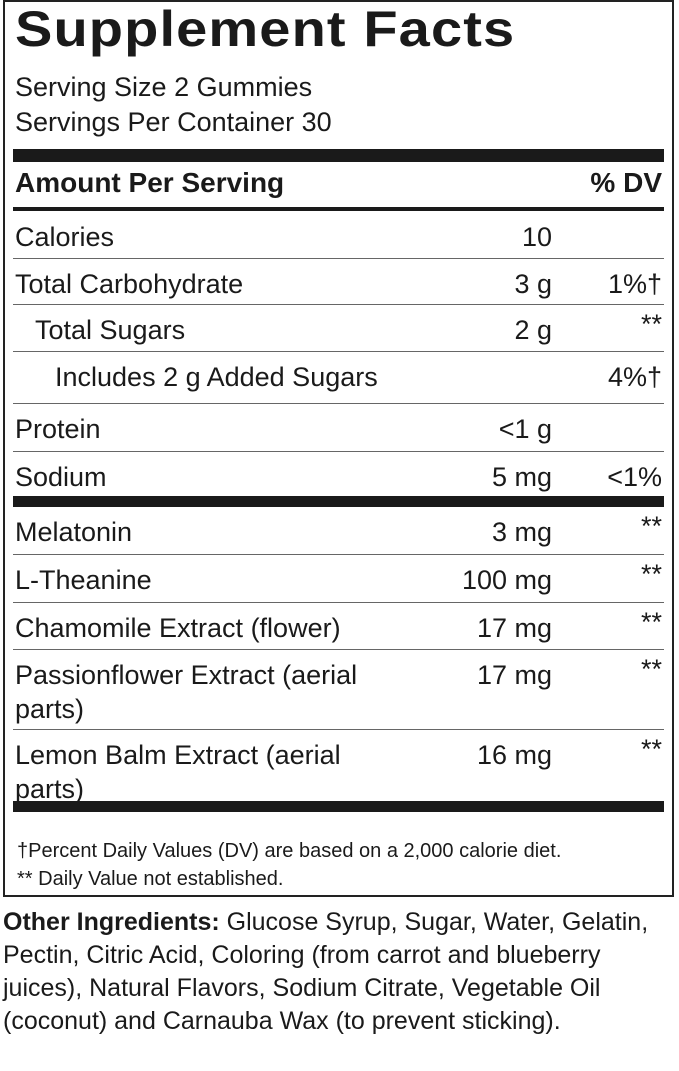 This screenshot has height=1071, width=679. Describe the element at coordinates (164, 87) in the screenshot. I see `serving-size: Serving Size 2 Gummies` at that location.